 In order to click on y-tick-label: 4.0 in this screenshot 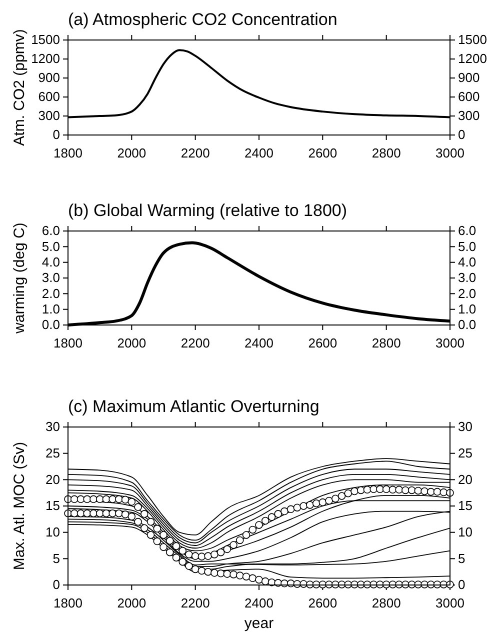, I will do `click(51, 262)`.